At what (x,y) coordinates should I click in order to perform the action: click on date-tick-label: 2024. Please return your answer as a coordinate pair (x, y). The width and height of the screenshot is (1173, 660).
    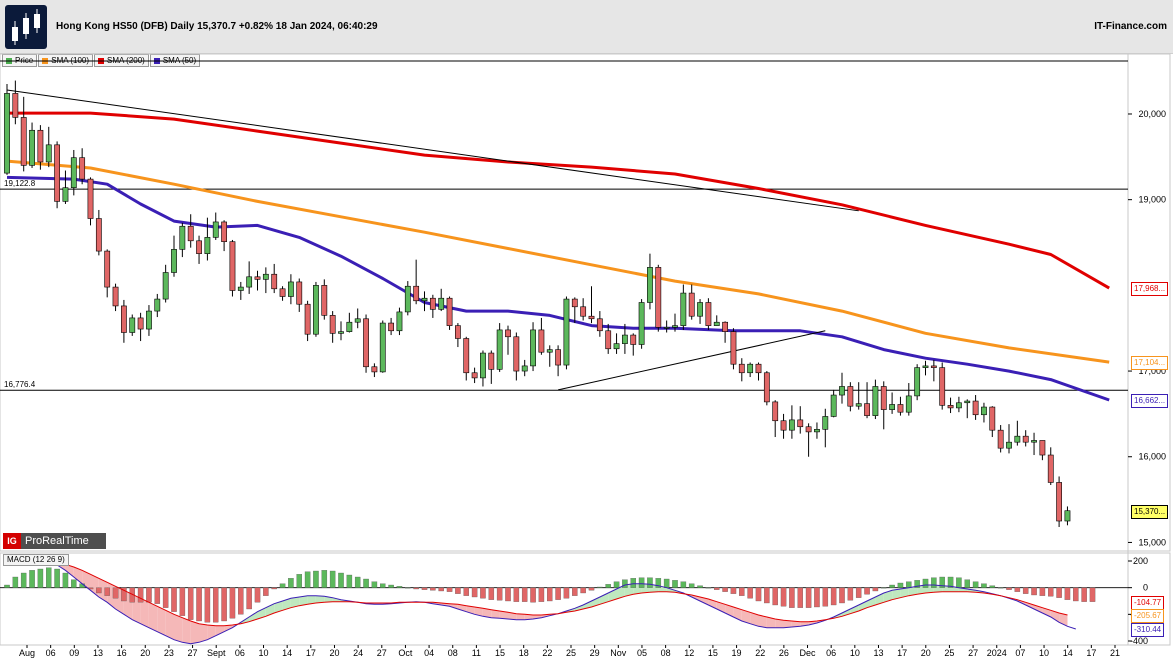
    Looking at the image, I should click on (997, 653).